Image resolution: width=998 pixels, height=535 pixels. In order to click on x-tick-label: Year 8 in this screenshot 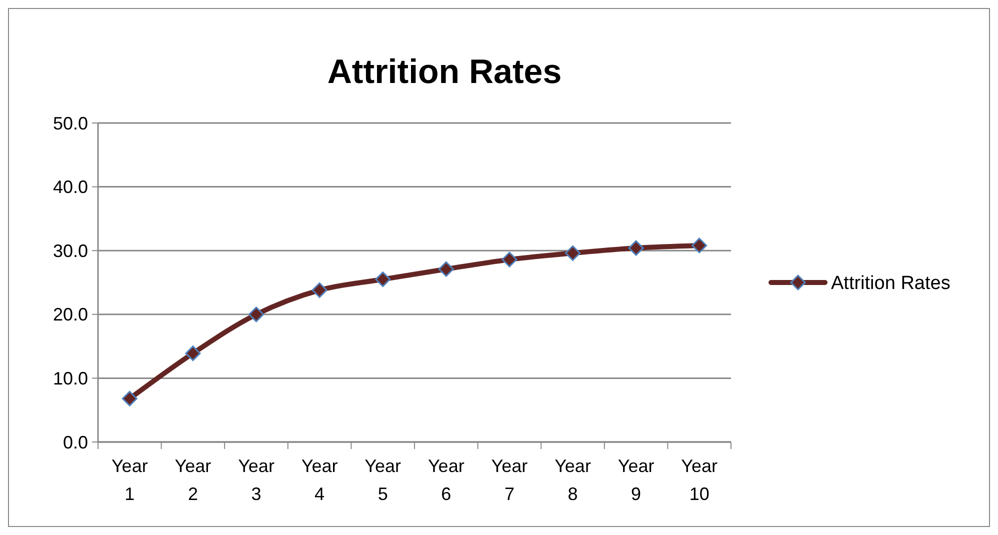, I will do `click(572, 480)`.